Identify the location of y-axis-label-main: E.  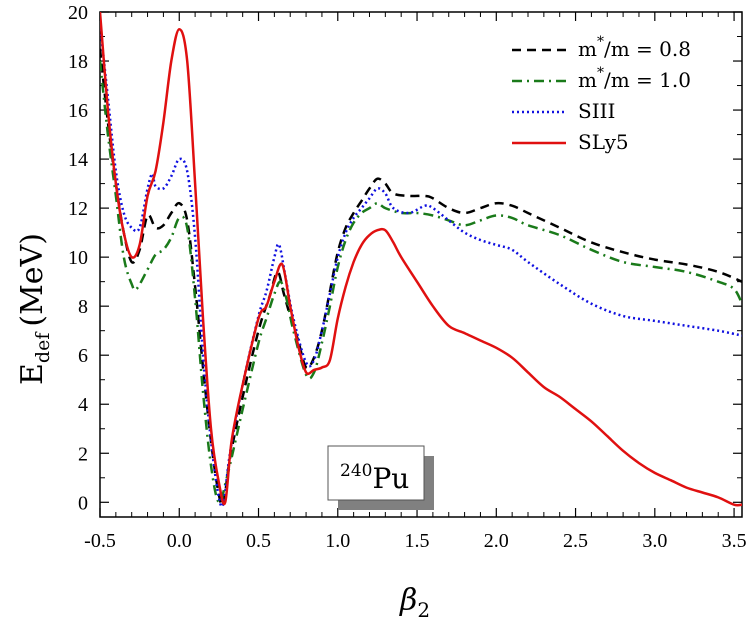
(32, 374).